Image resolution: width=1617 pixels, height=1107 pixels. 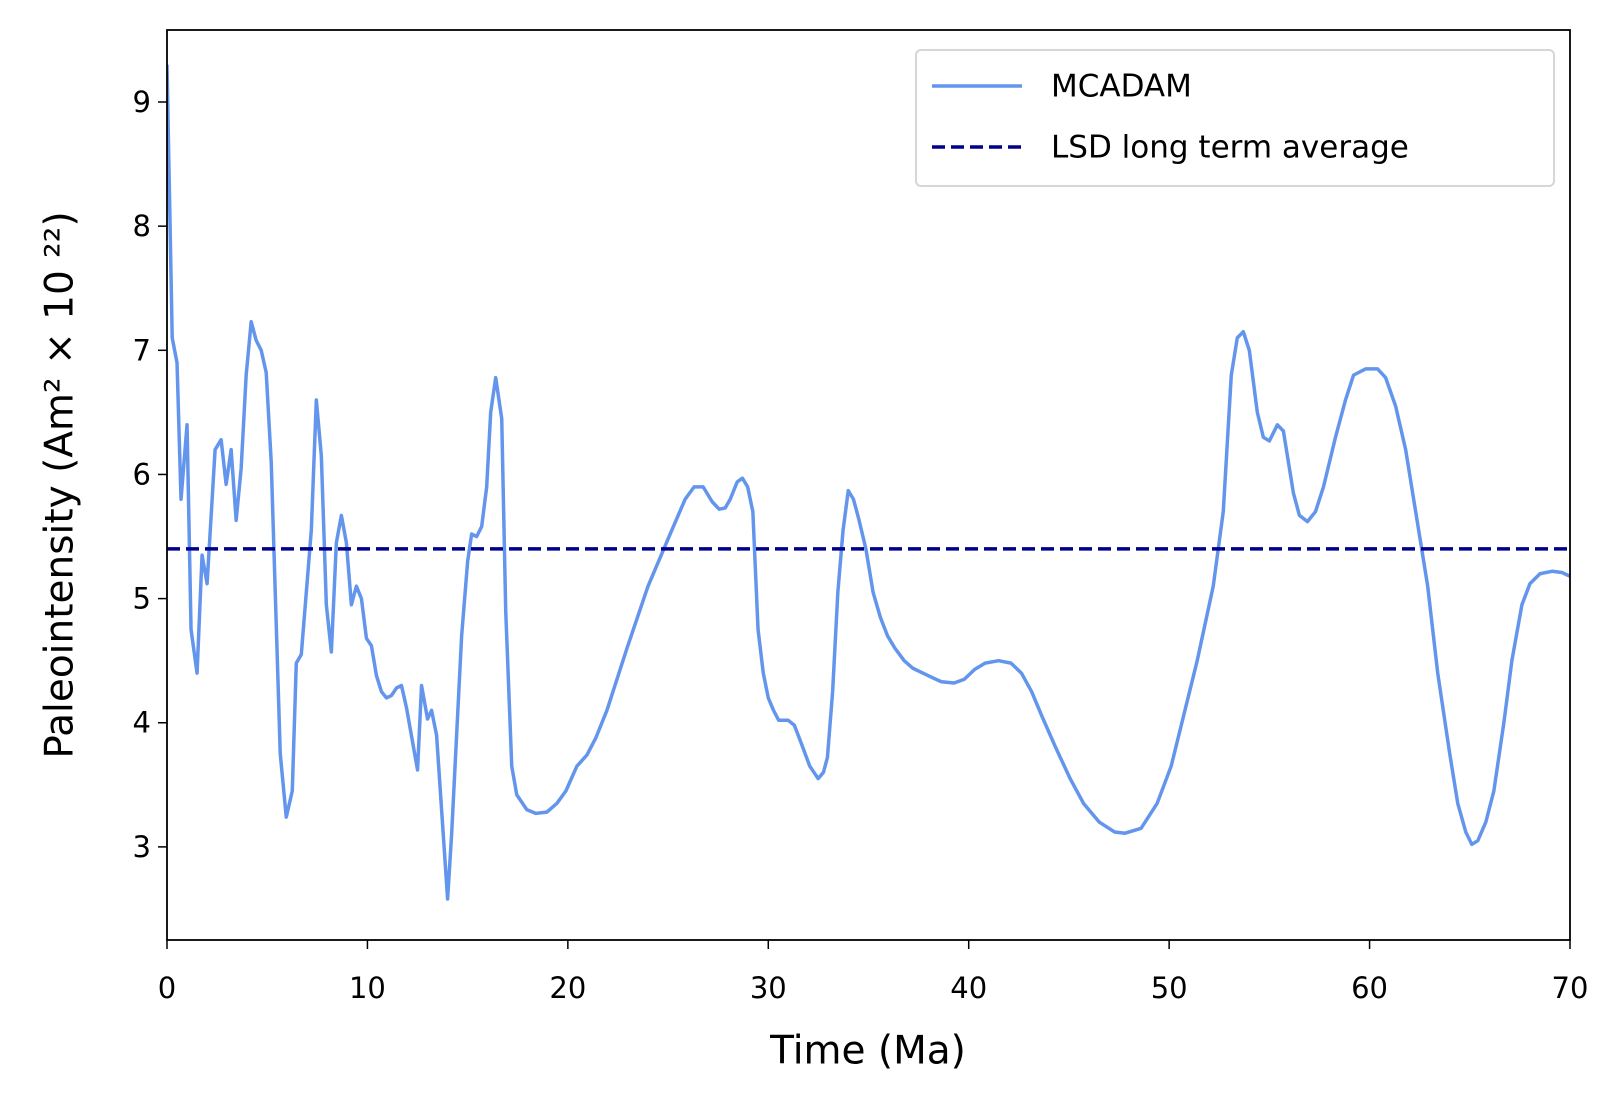 I want to click on y-tick-label: 8, so click(x=142, y=226).